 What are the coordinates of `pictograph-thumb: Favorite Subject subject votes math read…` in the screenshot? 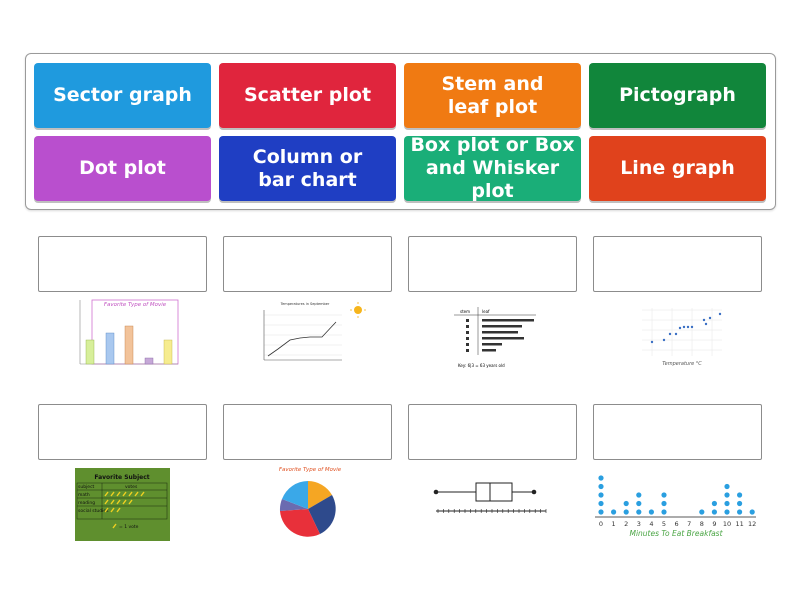 It's located at (122, 504).